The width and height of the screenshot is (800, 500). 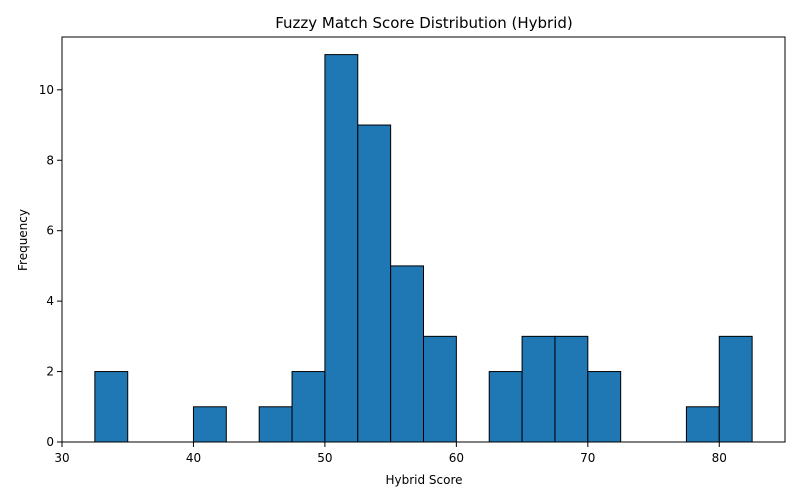 What do you see at coordinates (424, 23) in the screenshot?
I see `chart-title: Fuzzy Match Score Distribution (Hybrid)` at bounding box center [424, 23].